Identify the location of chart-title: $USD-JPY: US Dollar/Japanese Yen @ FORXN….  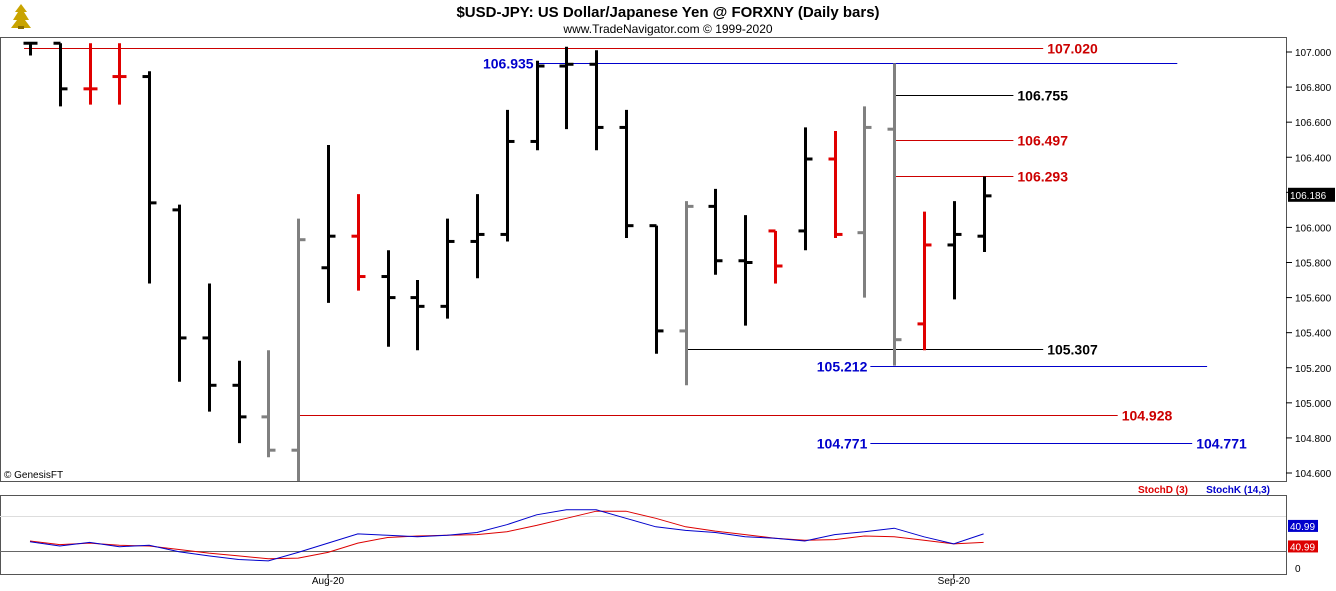
(667, 12).